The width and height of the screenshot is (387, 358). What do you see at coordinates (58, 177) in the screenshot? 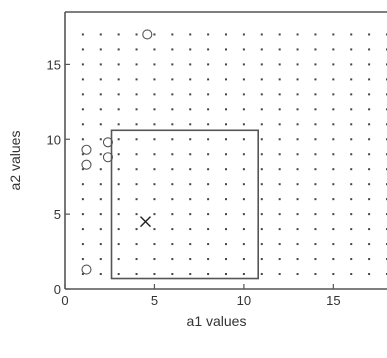
I see `y-axis-ticks: 0 5 10 15` at bounding box center [58, 177].